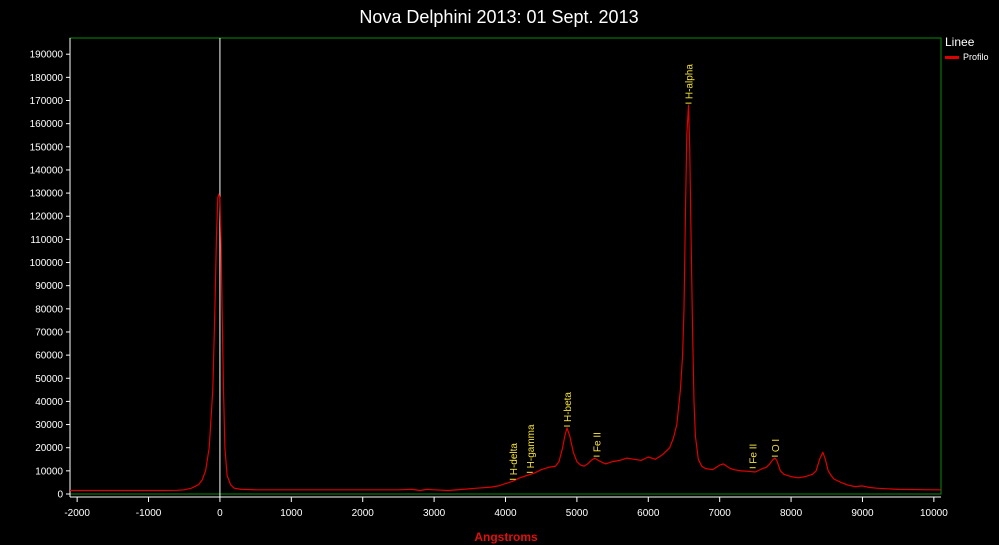 The width and height of the screenshot is (999, 545). What do you see at coordinates (791, 513) in the screenshot?
I see `x-tick-label: 8000` at bounding box center [791, 513].